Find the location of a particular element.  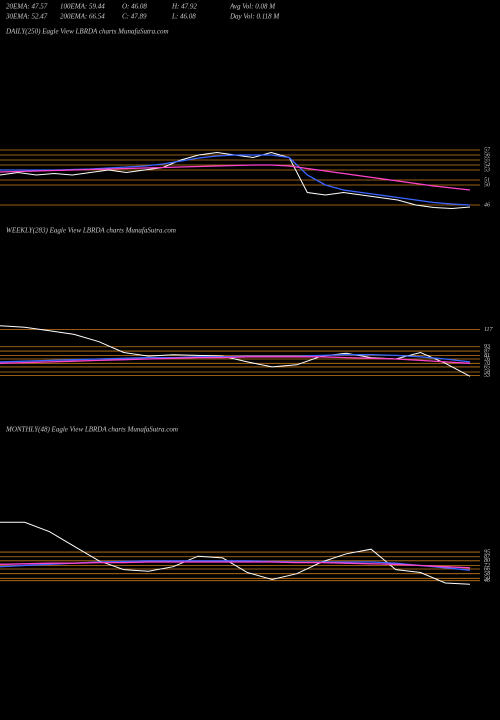

y-tick-label: 80 is located at coordinates (487, 561).